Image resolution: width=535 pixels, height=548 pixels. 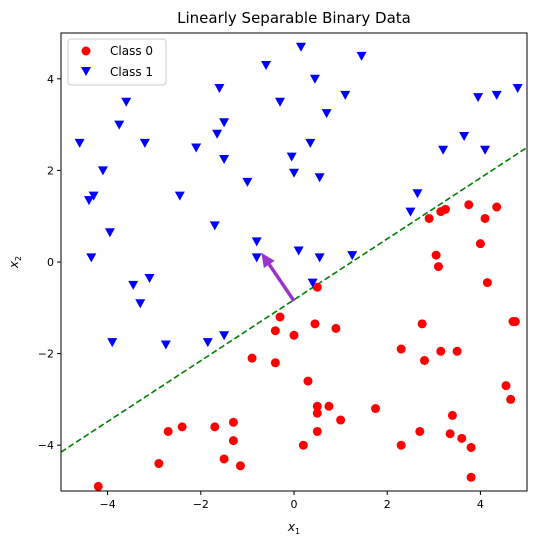 I want to click on legend: Class 0 Class 1, so click(x=117, y=62).